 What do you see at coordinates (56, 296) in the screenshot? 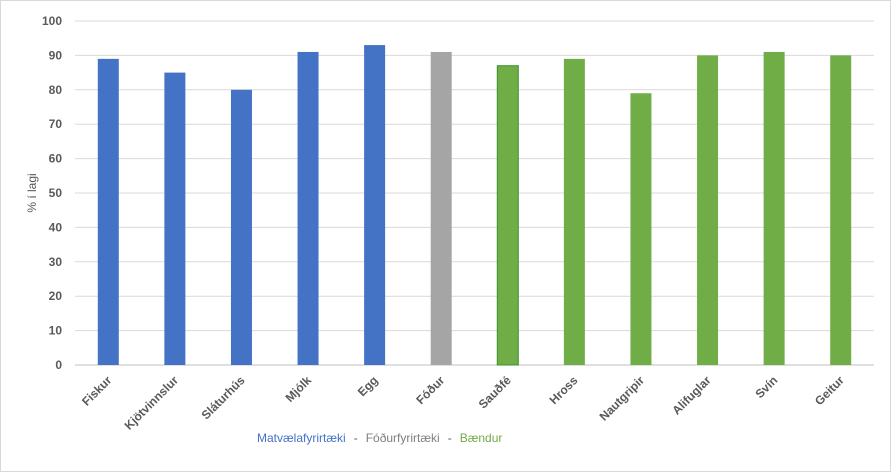
I see `y-tick-label: 20` at bounding box center [56, 296].